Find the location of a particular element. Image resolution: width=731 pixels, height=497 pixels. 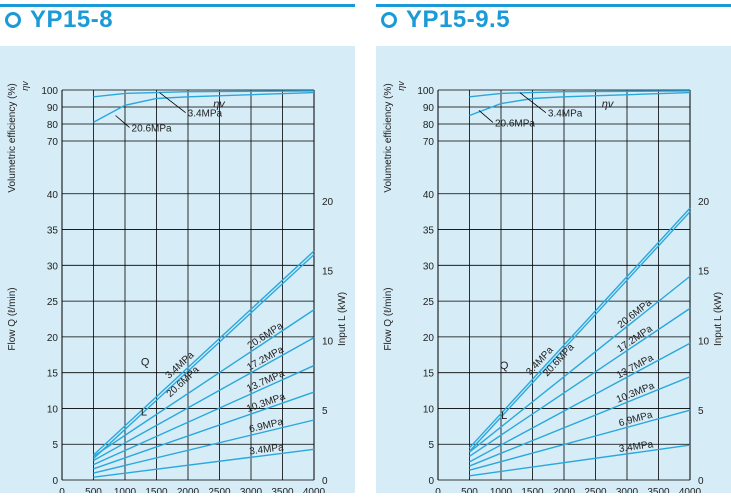

chart-title: YP15-9.5 is located at coordinates (458, 19).